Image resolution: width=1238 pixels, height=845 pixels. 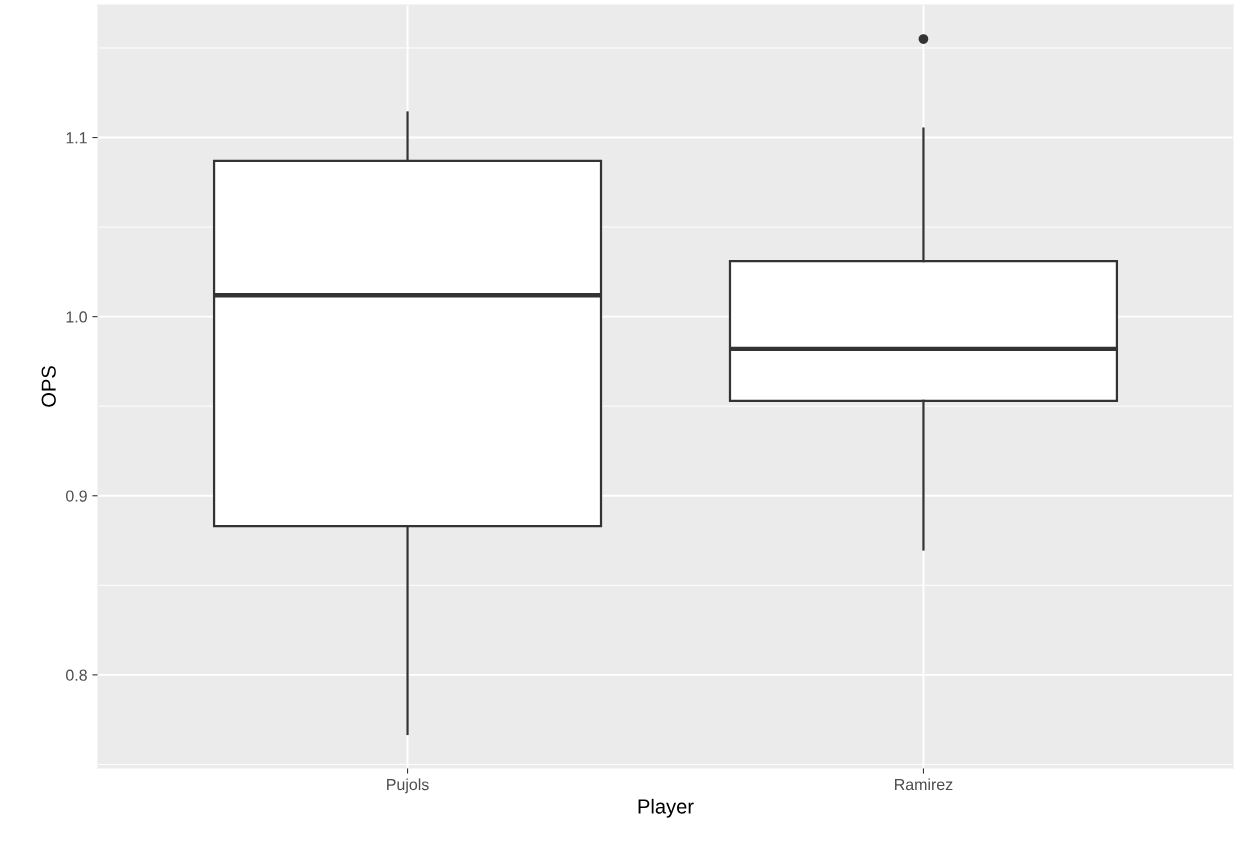 I want to click on x-tick-label: Ramirez, so click(x=924, y=784).